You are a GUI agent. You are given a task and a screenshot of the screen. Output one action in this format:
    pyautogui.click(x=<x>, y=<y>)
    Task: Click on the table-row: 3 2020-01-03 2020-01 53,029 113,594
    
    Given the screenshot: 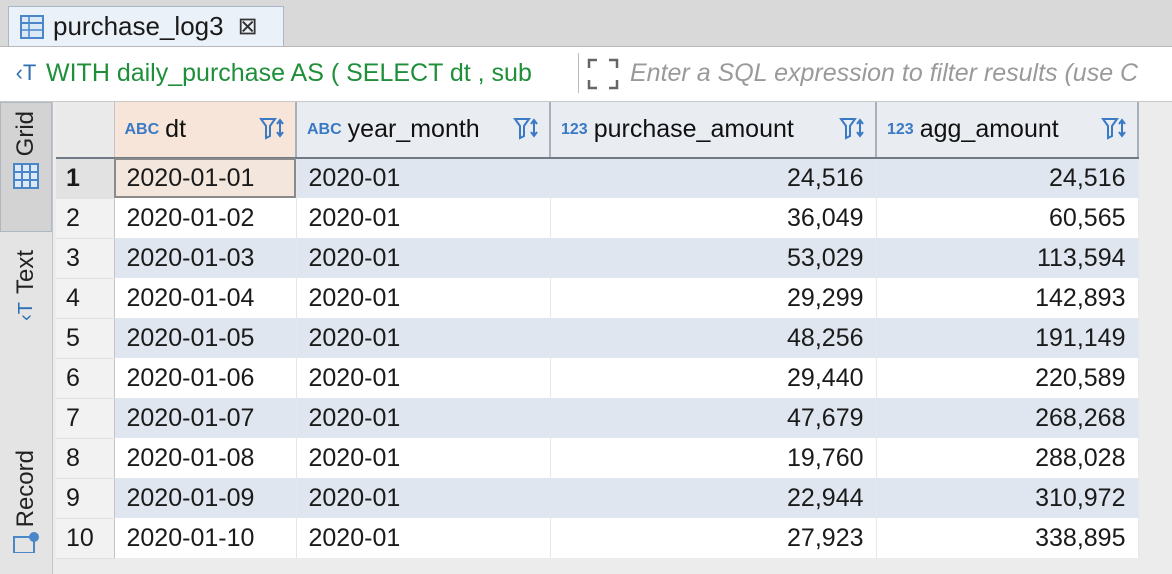 What is the action you would take?
    pyautogui.click(x=597, y=258)
    